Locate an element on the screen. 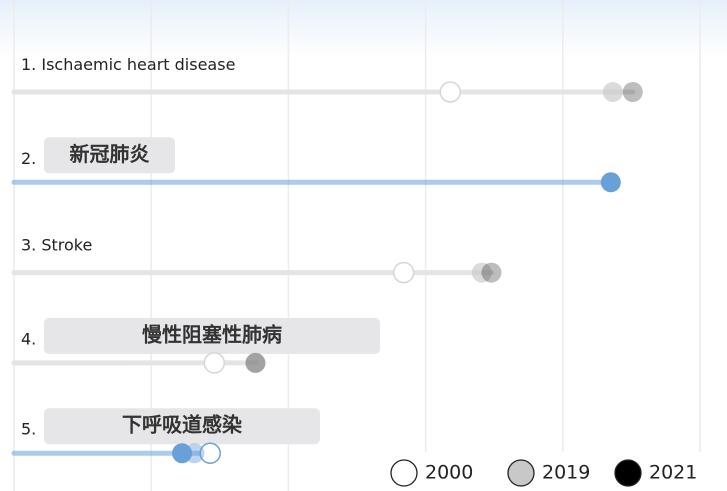 The height and width of the screenshot is (491, 727). cause-name: 新冠肺炎 is located at coordinates (110, 154).